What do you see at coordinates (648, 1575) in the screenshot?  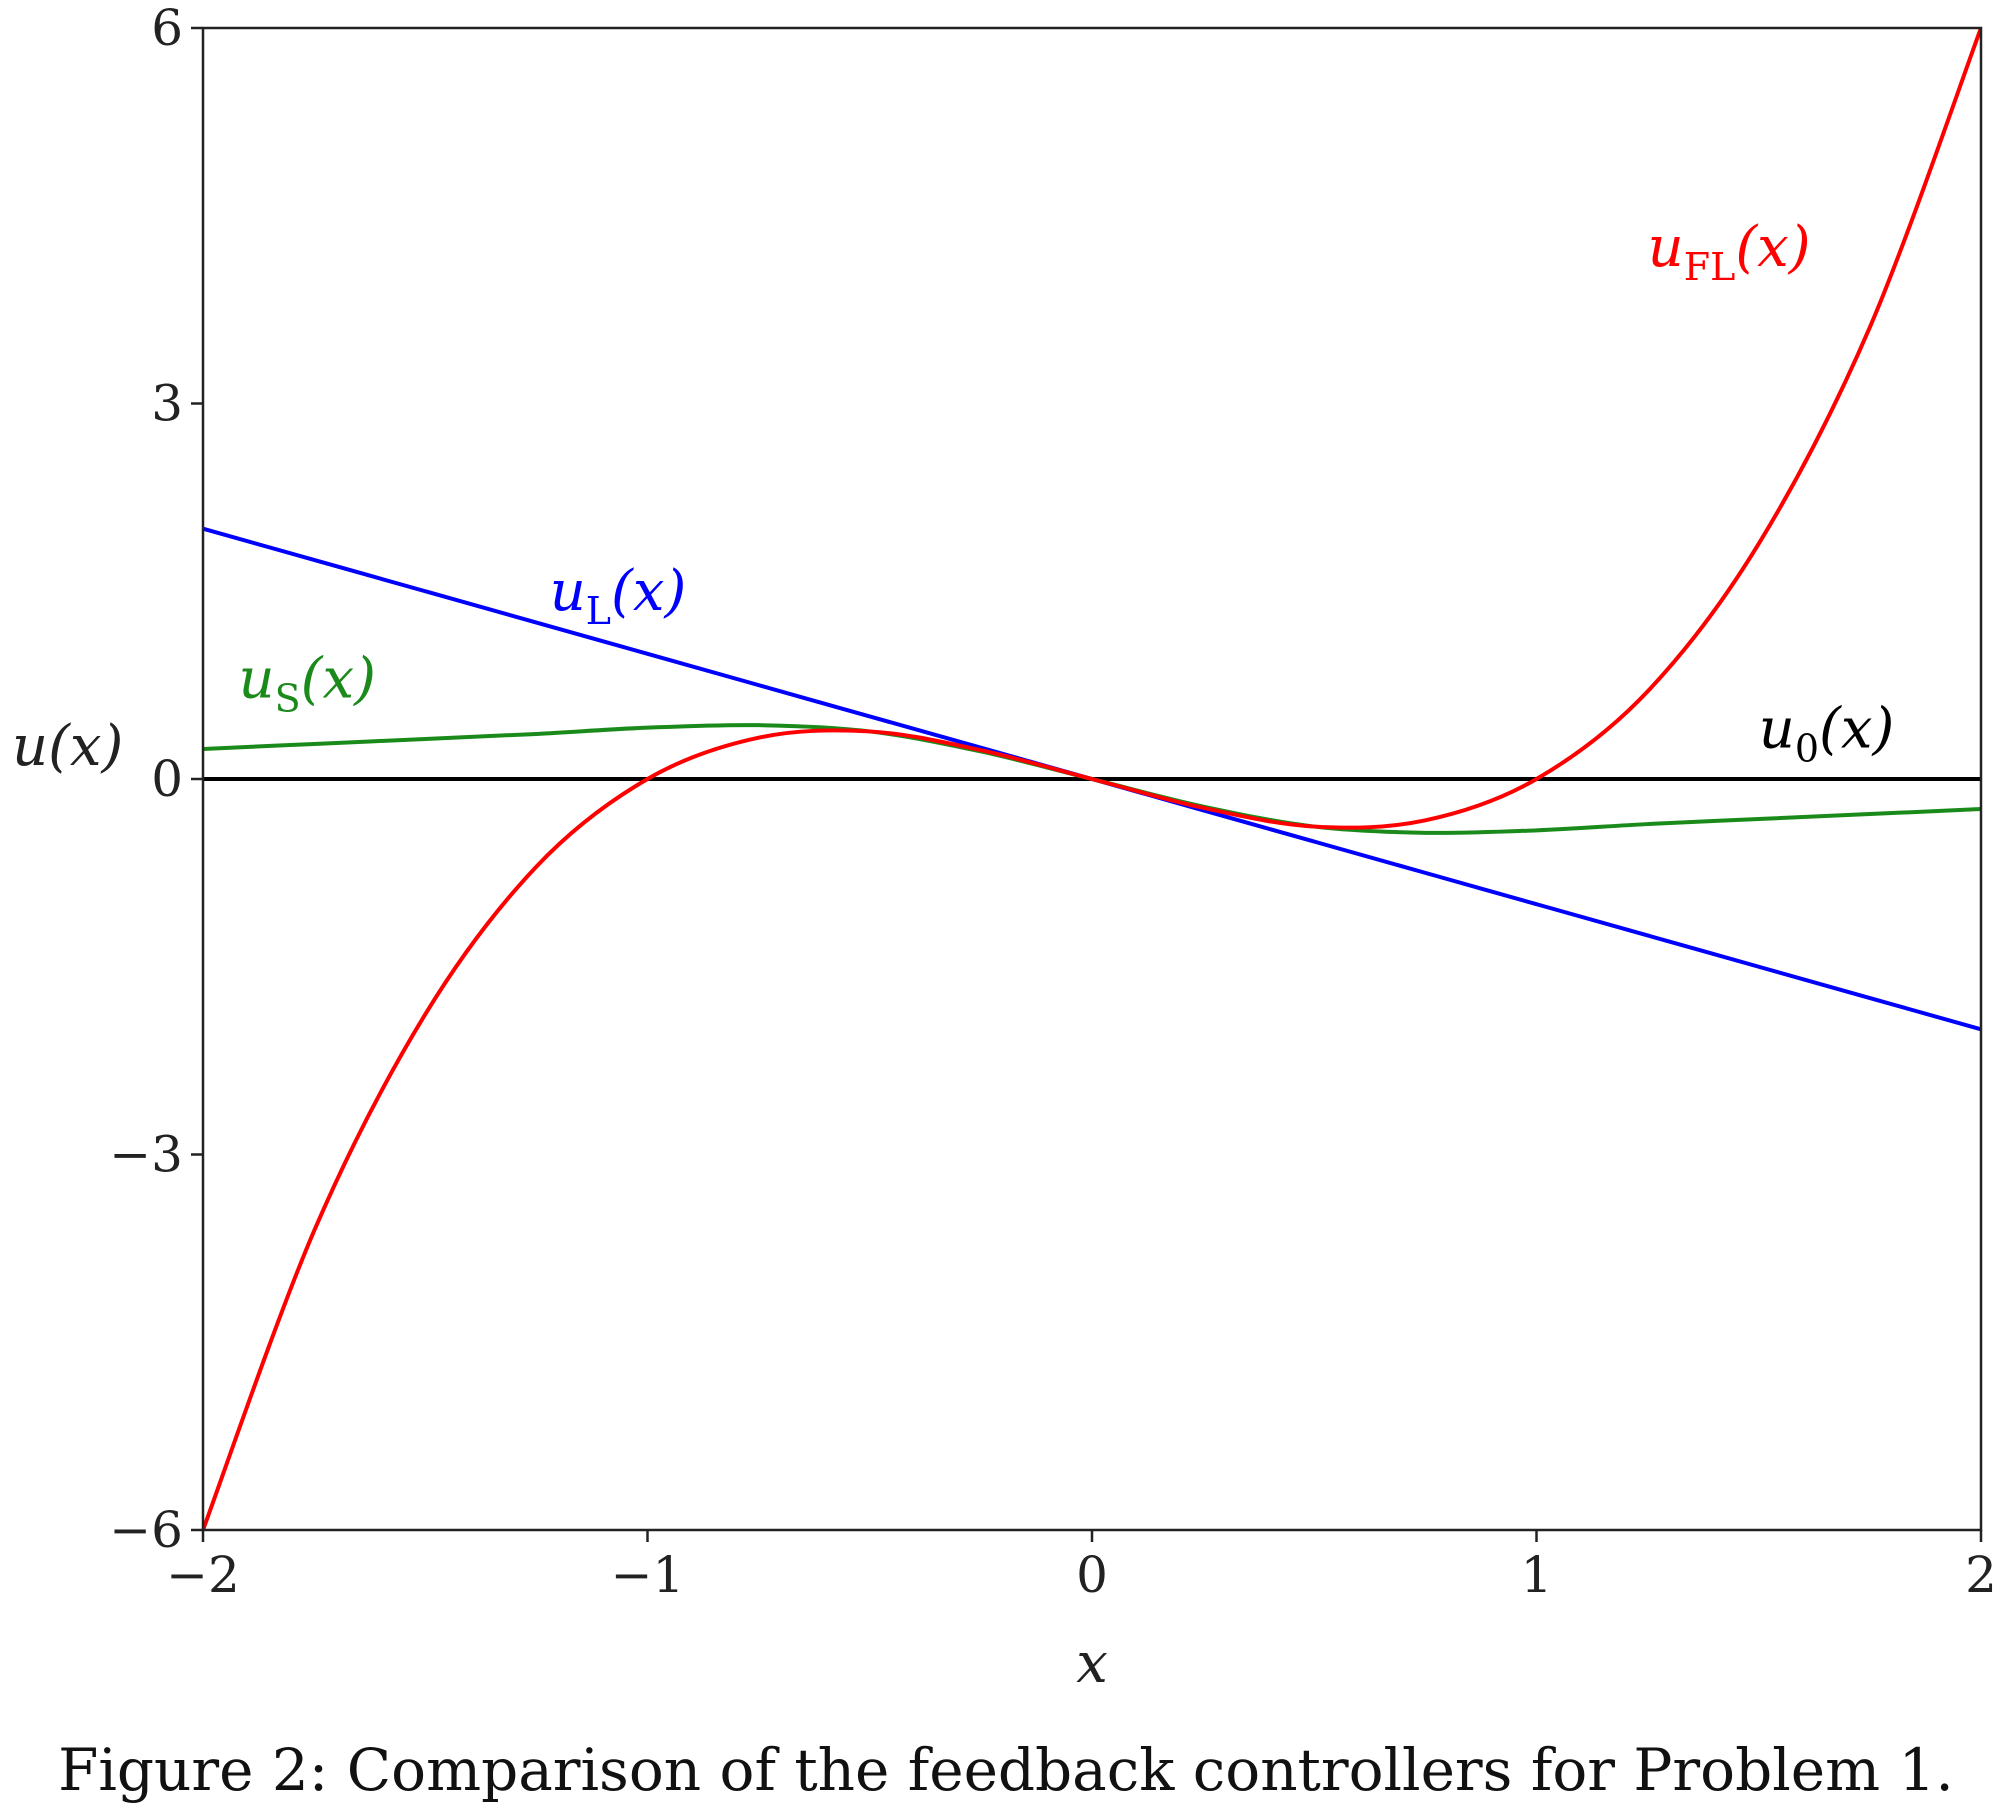 I see `x-tick-label: −1` at bounding box center [648, 1575].